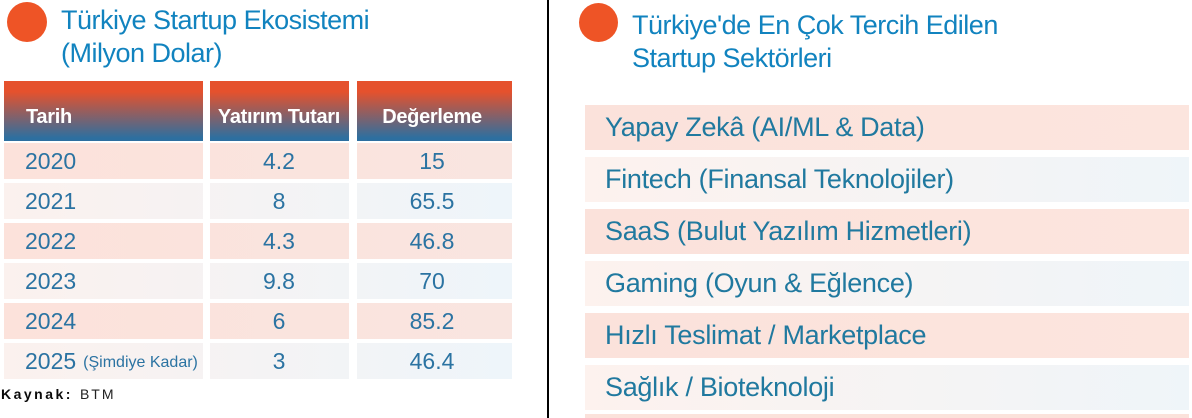  I want to click on cell-year: 2020, so click(51, 160).